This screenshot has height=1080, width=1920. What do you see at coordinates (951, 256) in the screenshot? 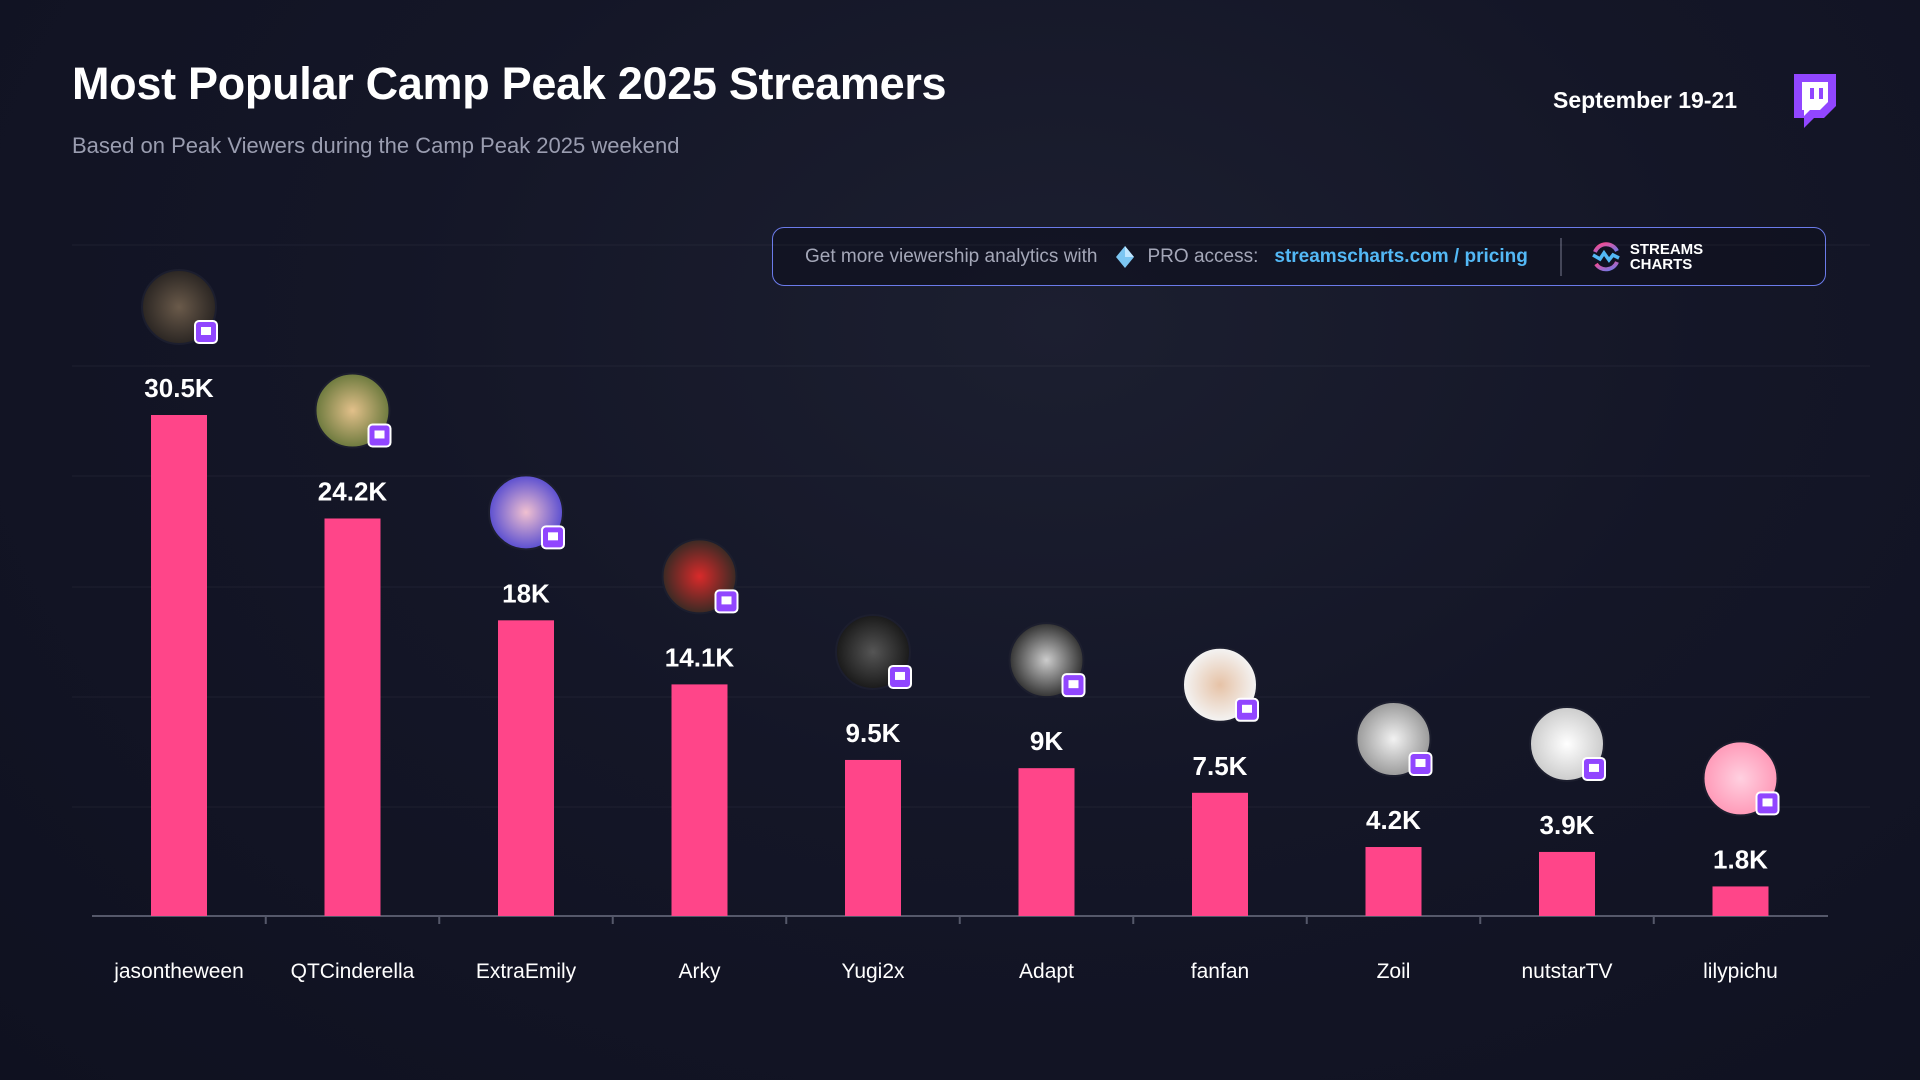
I see `banner-text: Get more viewership analytics with` at bounding box center [951, 256].